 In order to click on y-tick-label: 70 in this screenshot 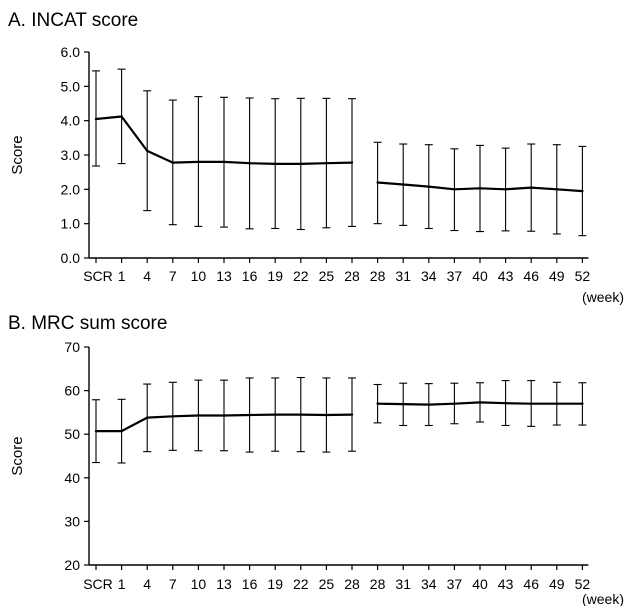, I will do `click(72, 347)`.